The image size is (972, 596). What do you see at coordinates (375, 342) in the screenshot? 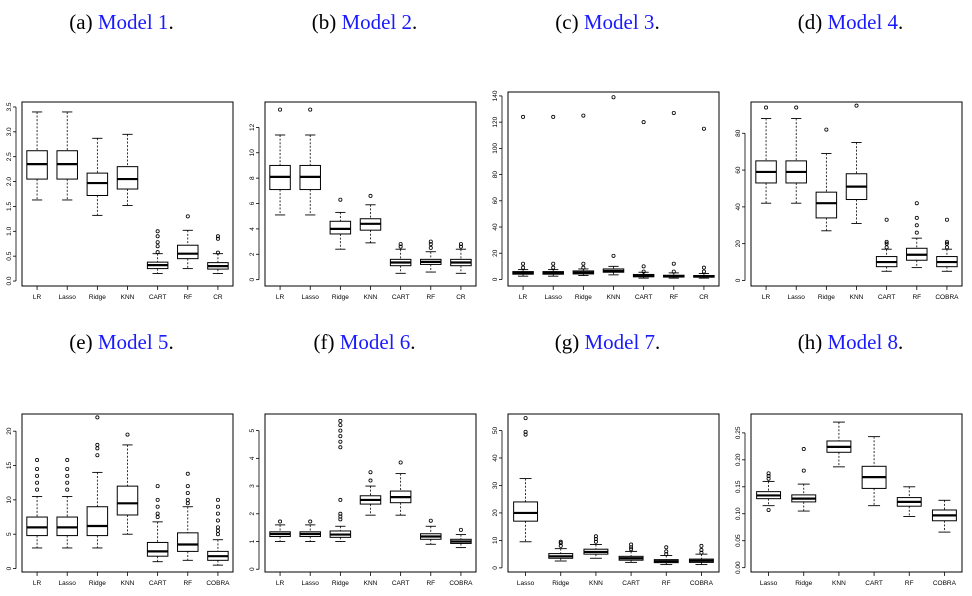
I see `model-link: Model 6` at bounding box center [375, 342].